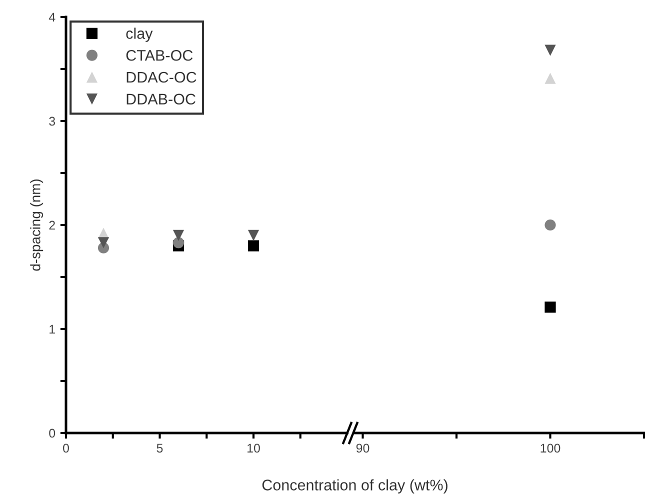  What do you see at coordinates (159, 448) in the screenshot?
I see `x-tick-label: 5` at bounding box center [159, 448].